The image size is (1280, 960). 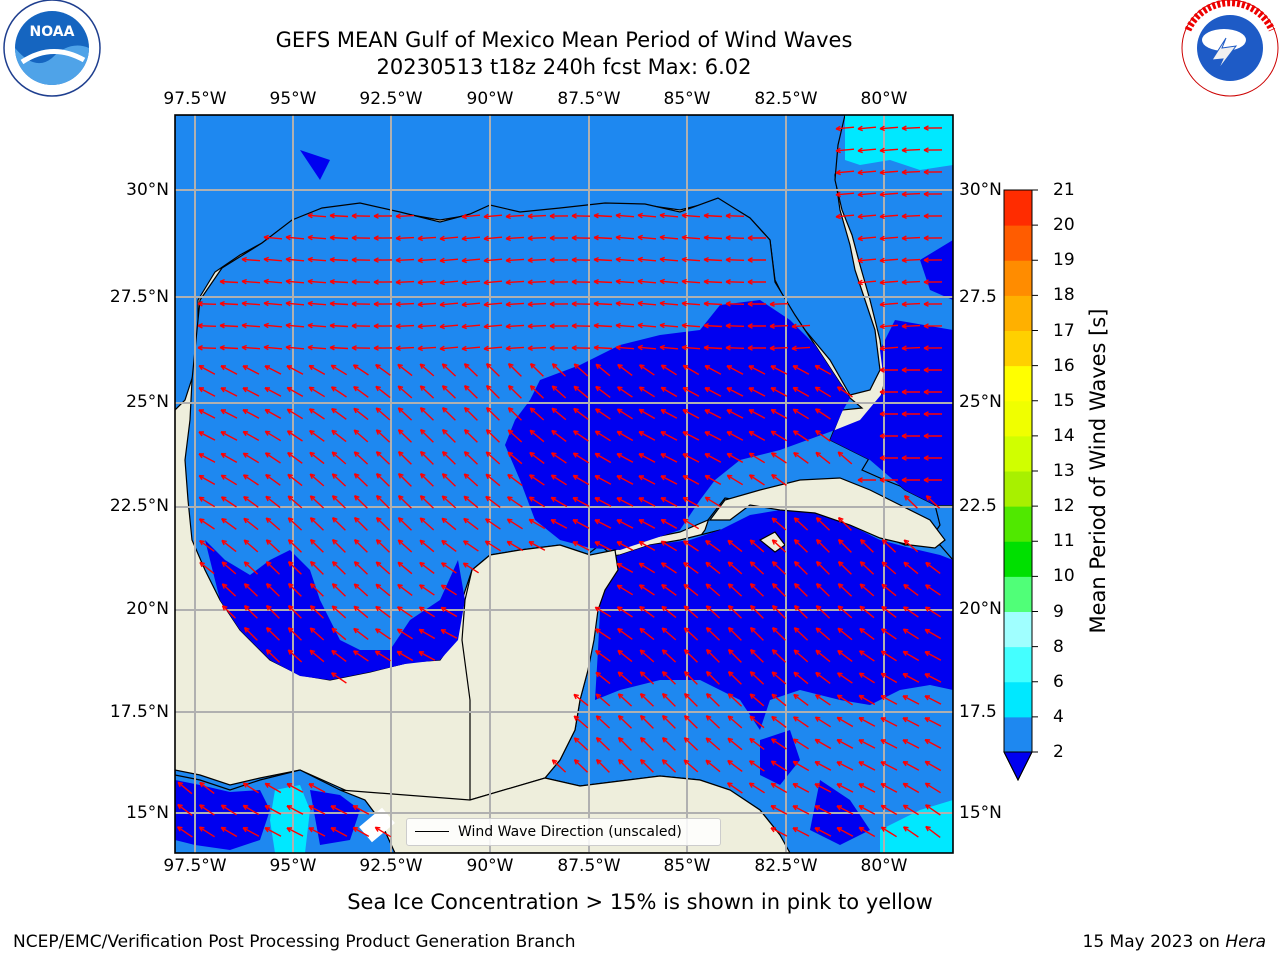 What do you see at coordinates (786, 866) in the screenshot?
I see `lon-tick-bottom: 82.5°W` at bounding box center [786, 866].